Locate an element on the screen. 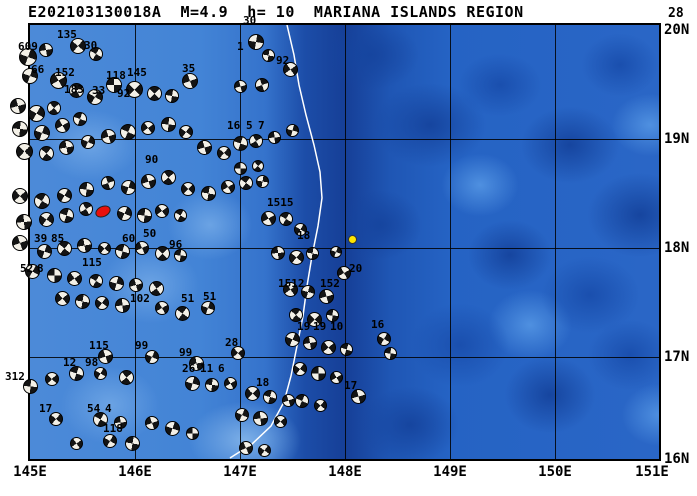 This screenshot has height=496, width=697. depth-label: 609 is located at coordinates (28, 46).